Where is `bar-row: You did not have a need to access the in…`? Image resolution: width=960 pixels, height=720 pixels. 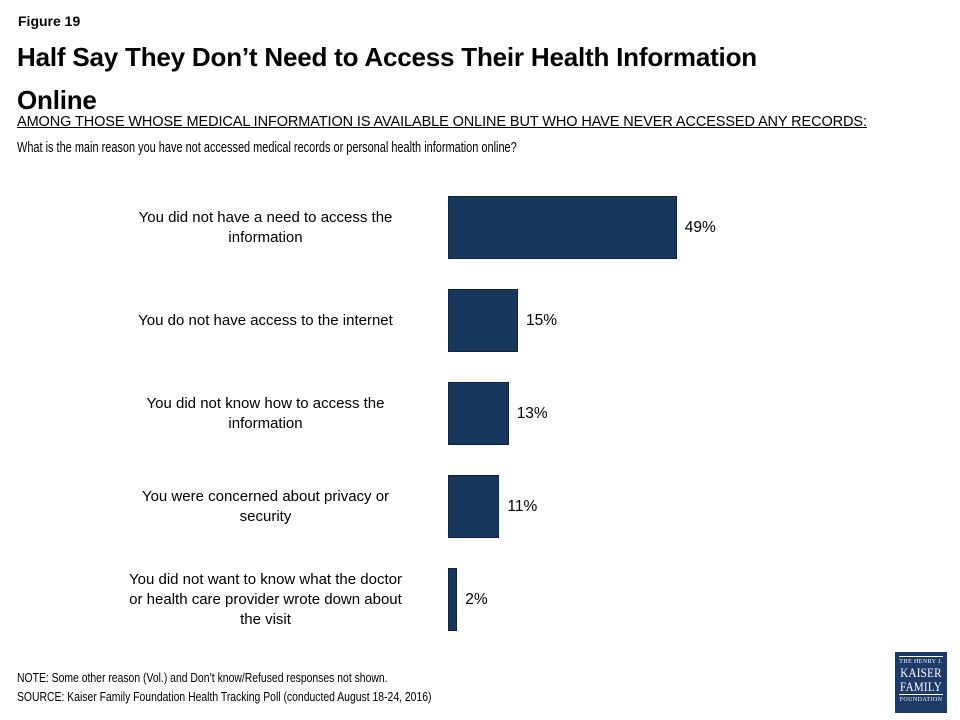
bar-row: You did not have a need to access the in… is located at coordinates (480, 227).